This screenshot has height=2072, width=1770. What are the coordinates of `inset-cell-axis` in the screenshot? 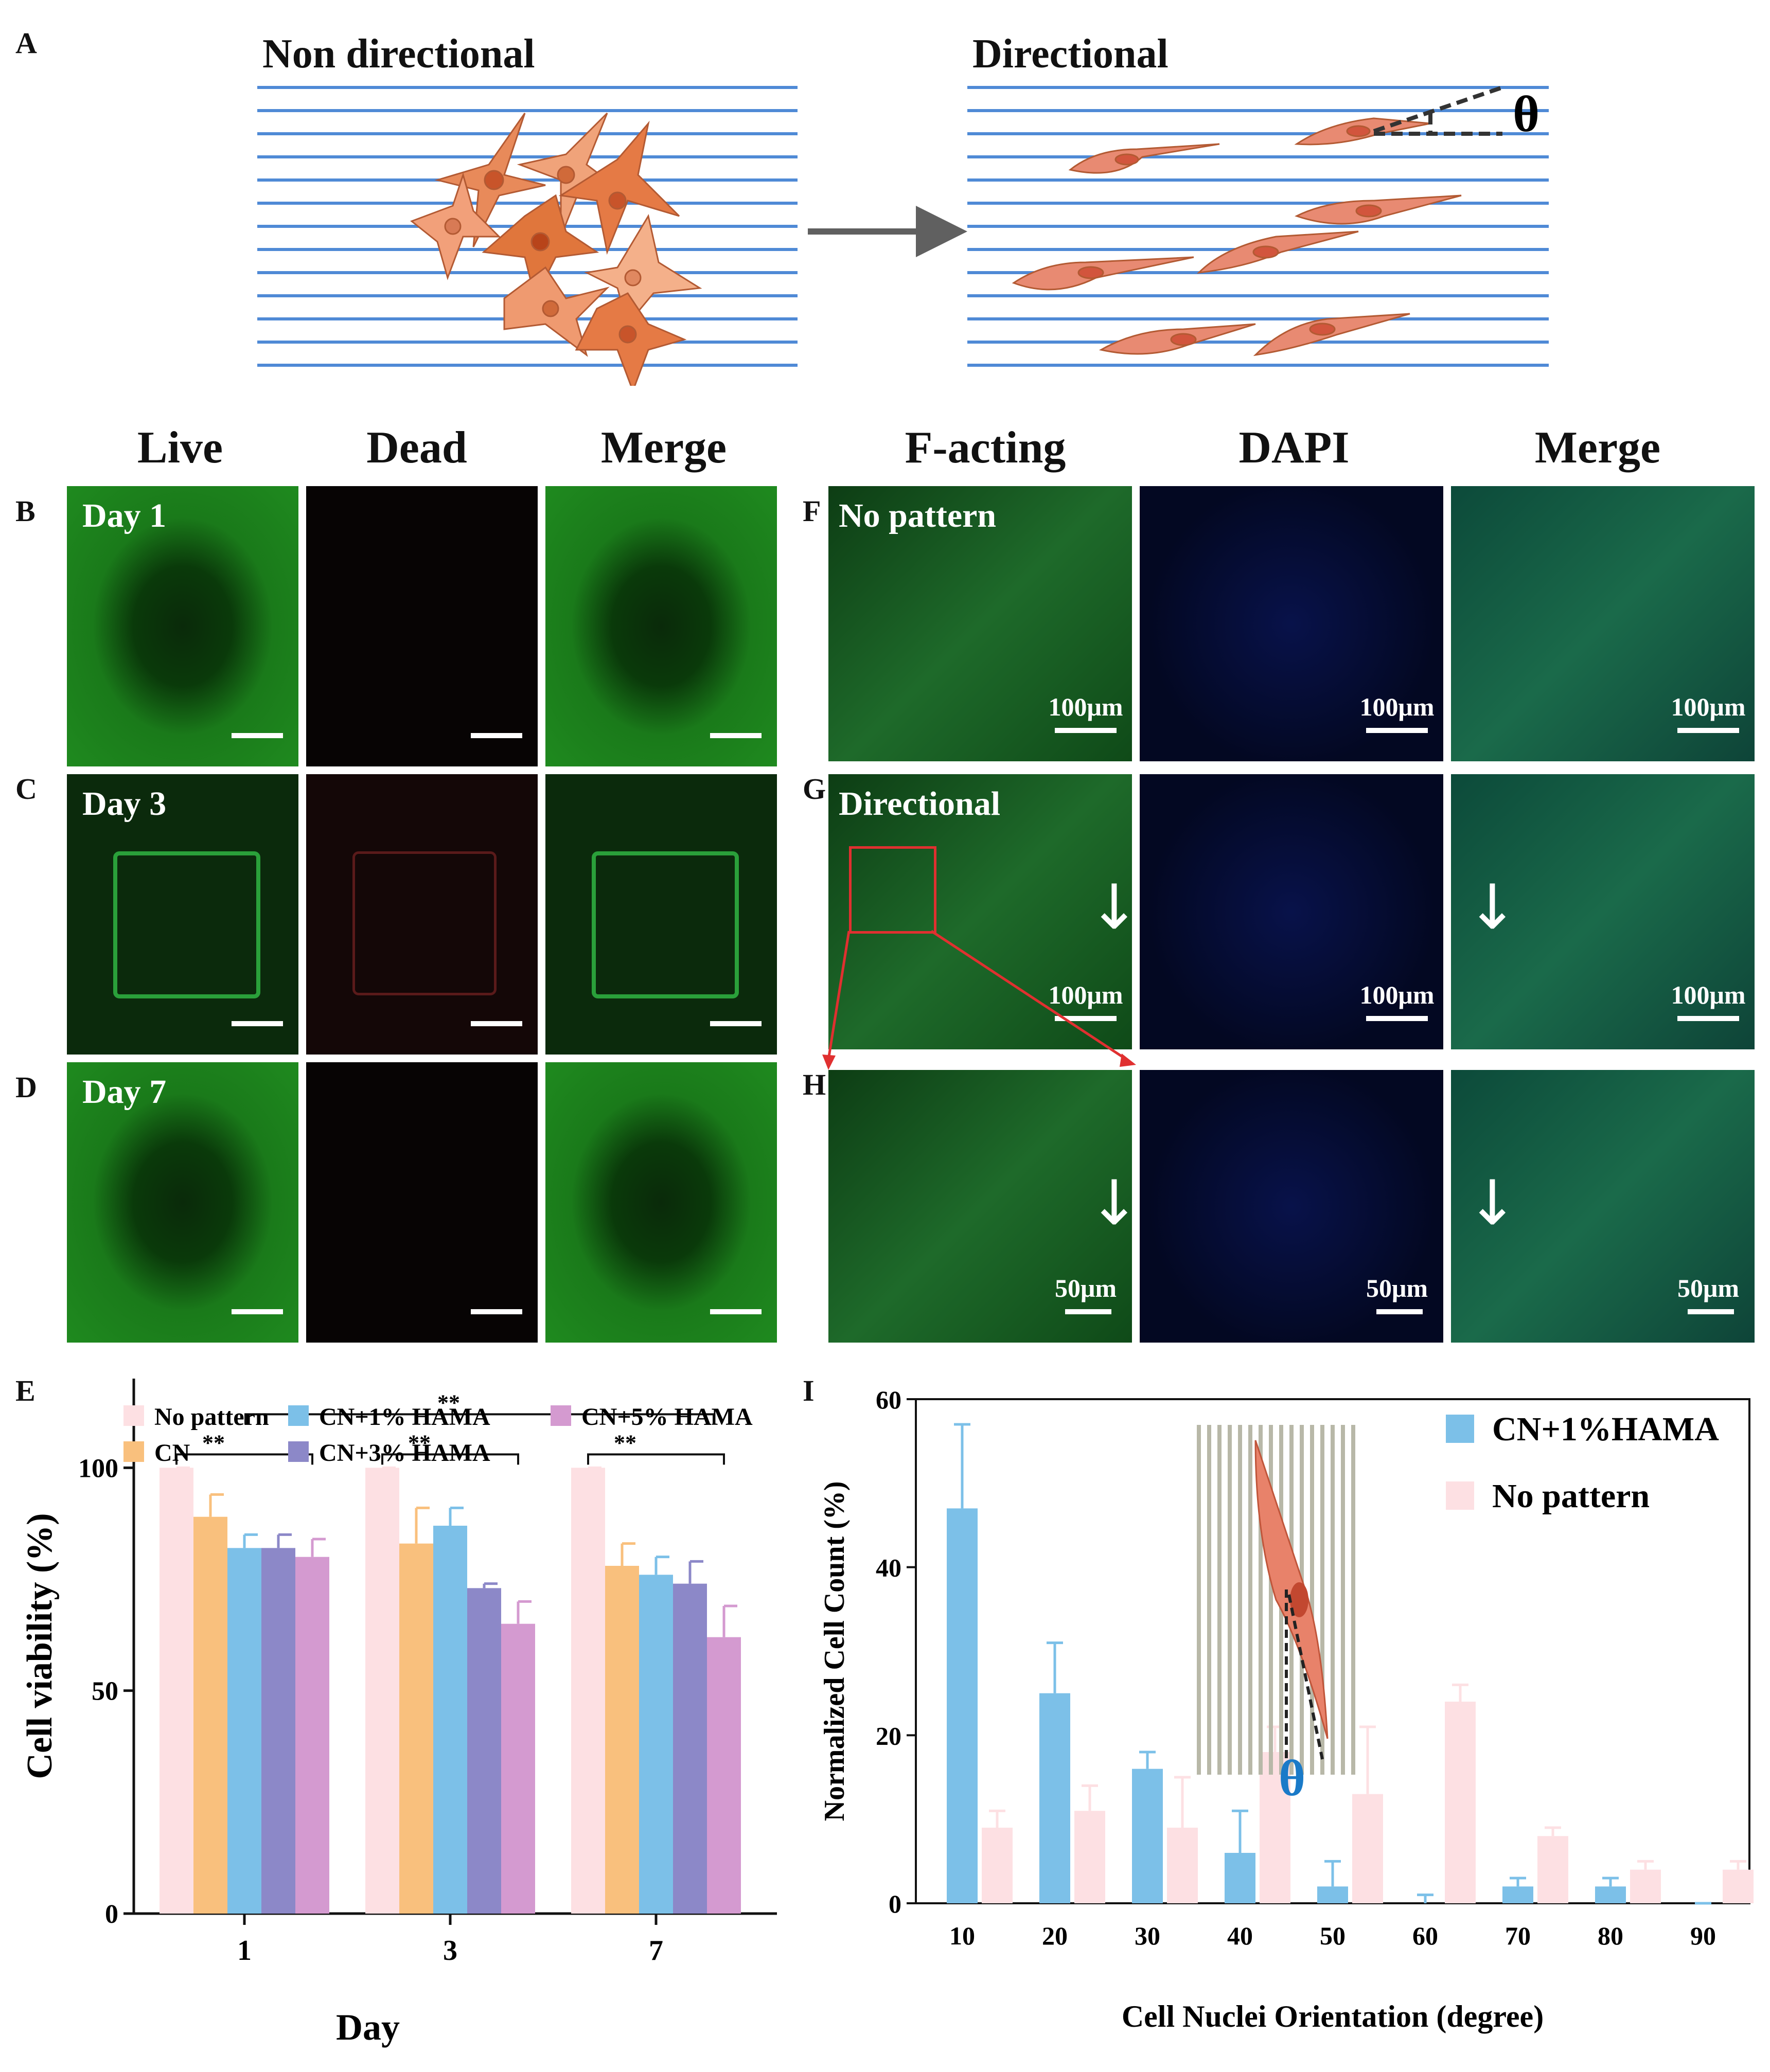 It's located at (1305, 1677).